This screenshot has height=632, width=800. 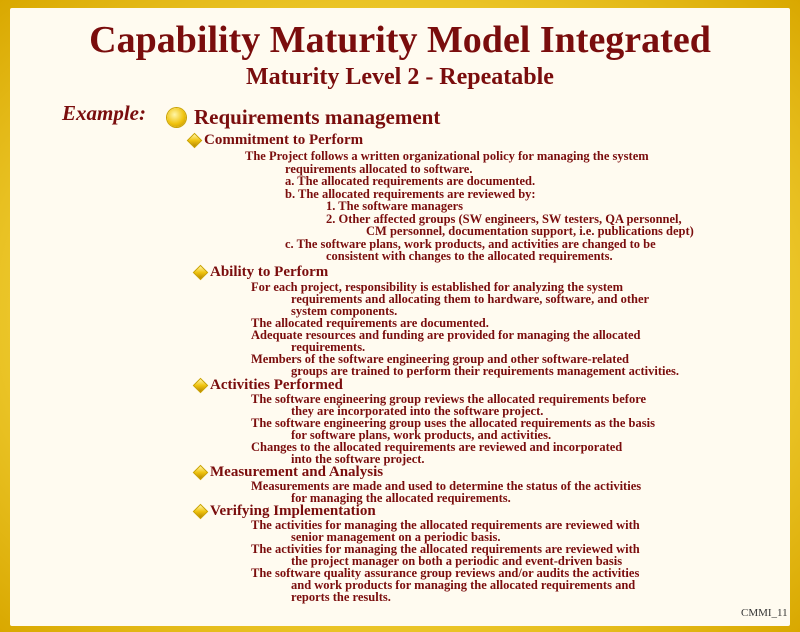 I want to click on section-line: requirements., so click(x=328, y=347).